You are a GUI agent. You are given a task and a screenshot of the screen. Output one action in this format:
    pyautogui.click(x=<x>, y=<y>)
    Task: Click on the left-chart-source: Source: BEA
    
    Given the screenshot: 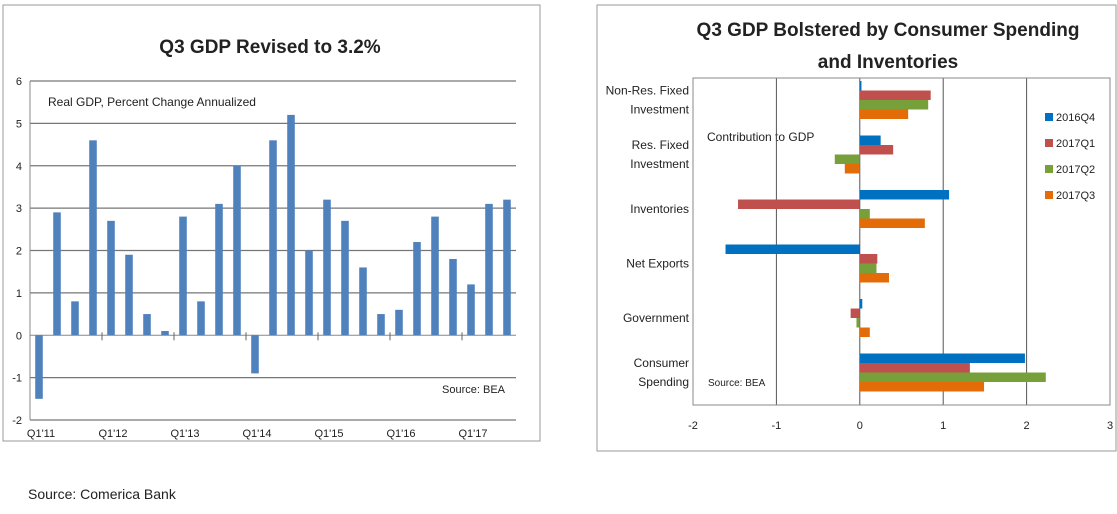 What is the action you would take?
    pyautogui.click(x=474, y=390)
    